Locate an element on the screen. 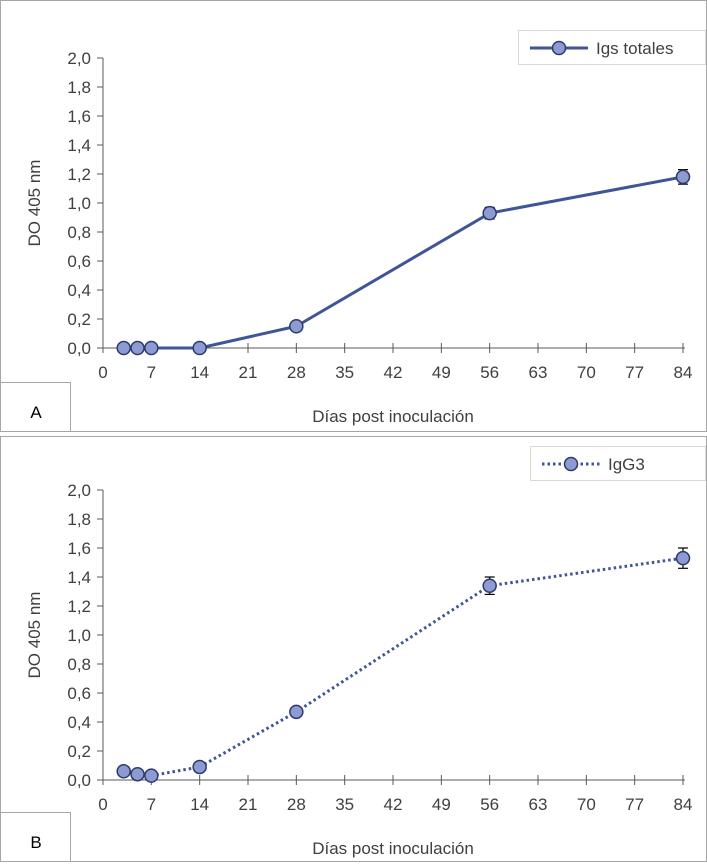 Image resolution: width=707 pixels, height=867 pixels. panel-label: B is located at coordinates (35, 842).